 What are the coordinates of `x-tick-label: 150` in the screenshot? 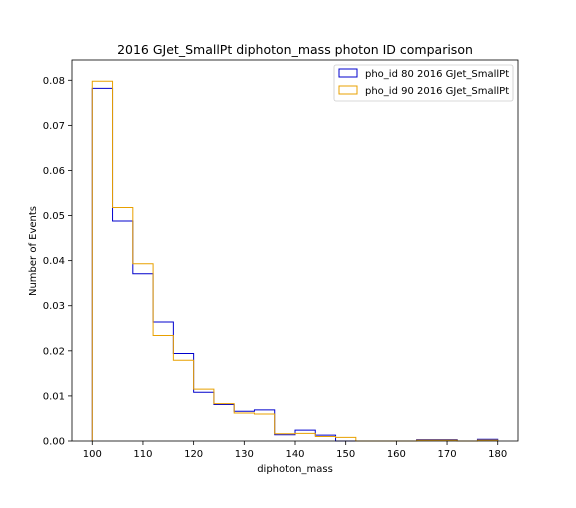 It's located at (345, 454).